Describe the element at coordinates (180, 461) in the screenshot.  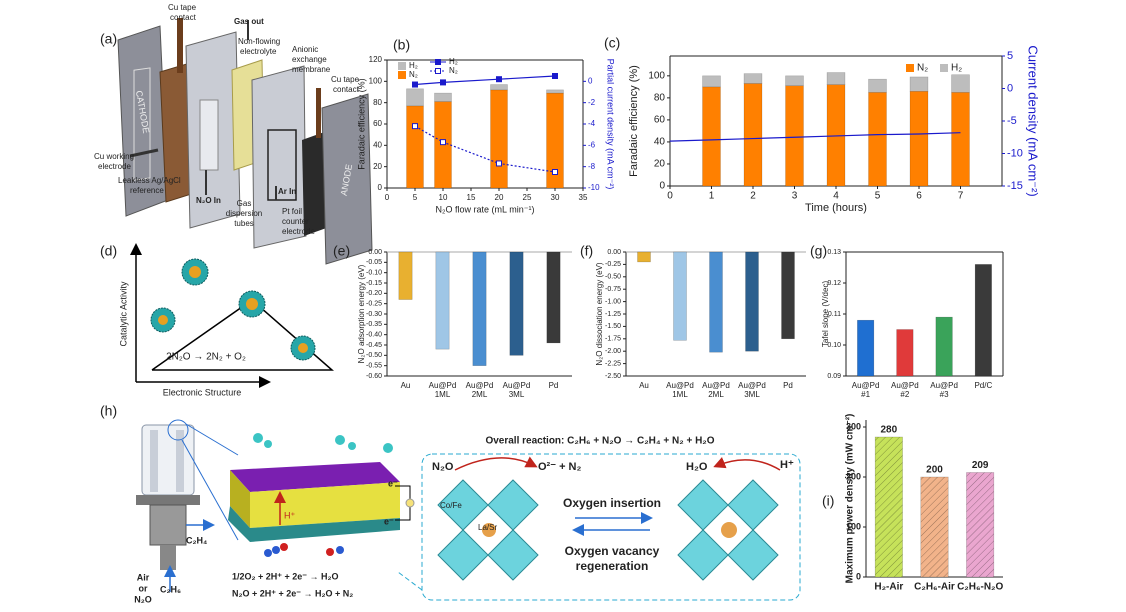
I see `tube` at that location.